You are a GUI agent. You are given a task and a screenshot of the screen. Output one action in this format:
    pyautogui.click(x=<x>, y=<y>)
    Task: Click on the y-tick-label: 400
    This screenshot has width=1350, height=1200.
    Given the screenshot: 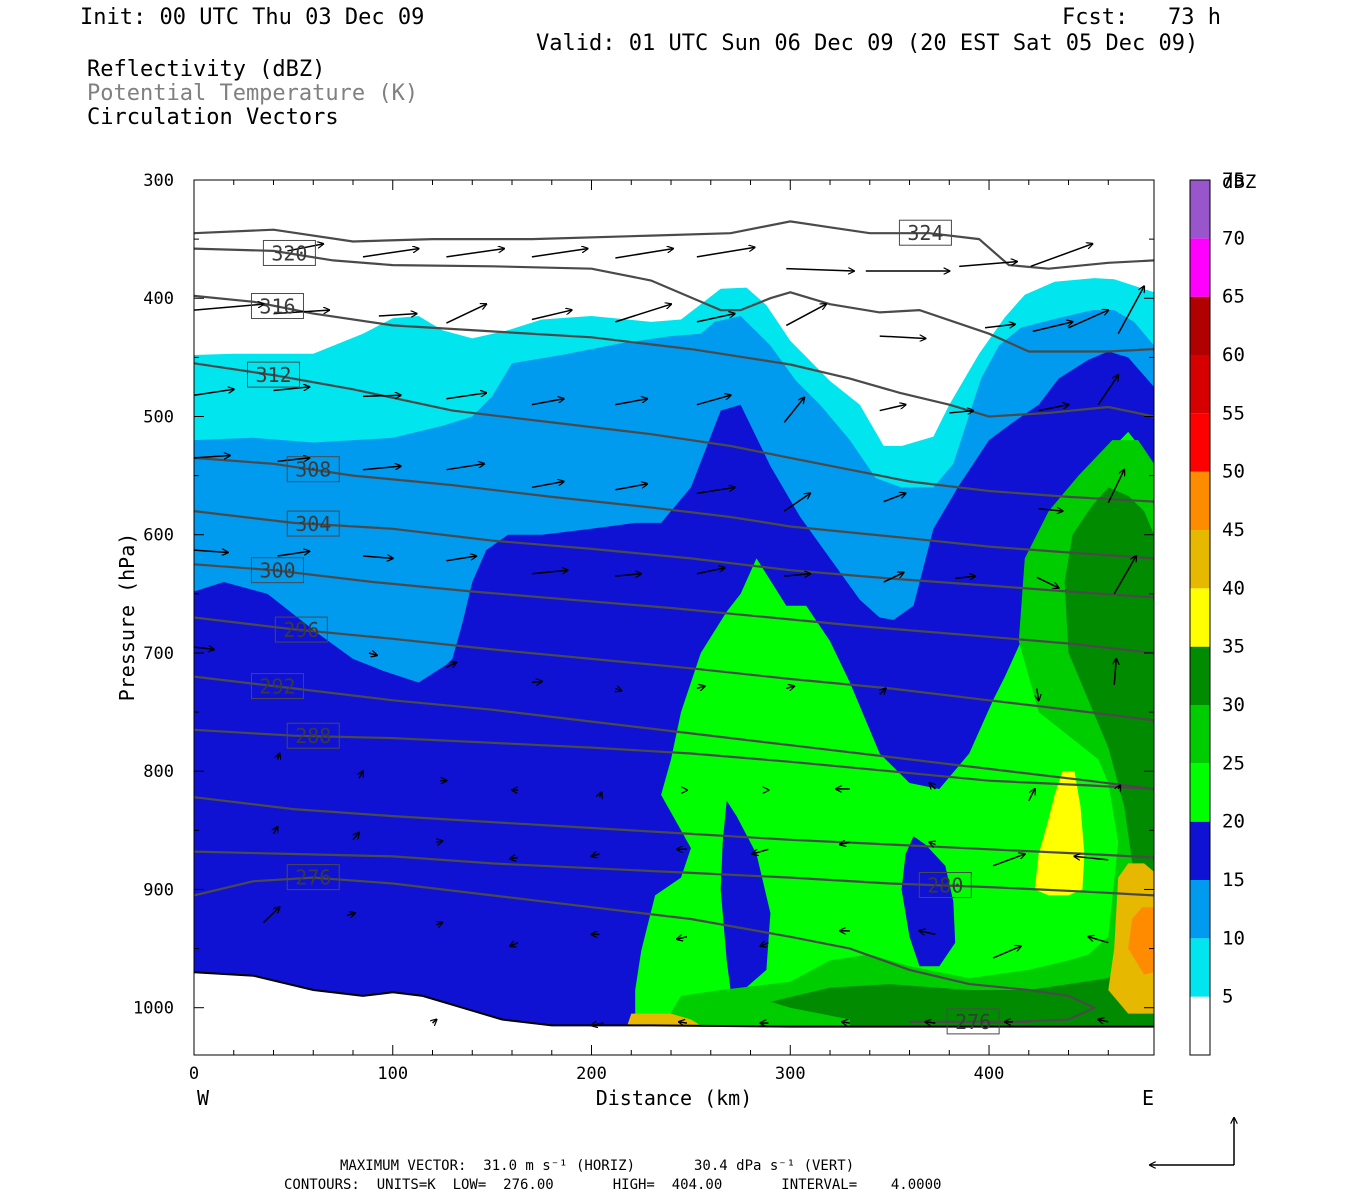 What is the action you would take?
    pyautogui.click(x=158, y=299)
    